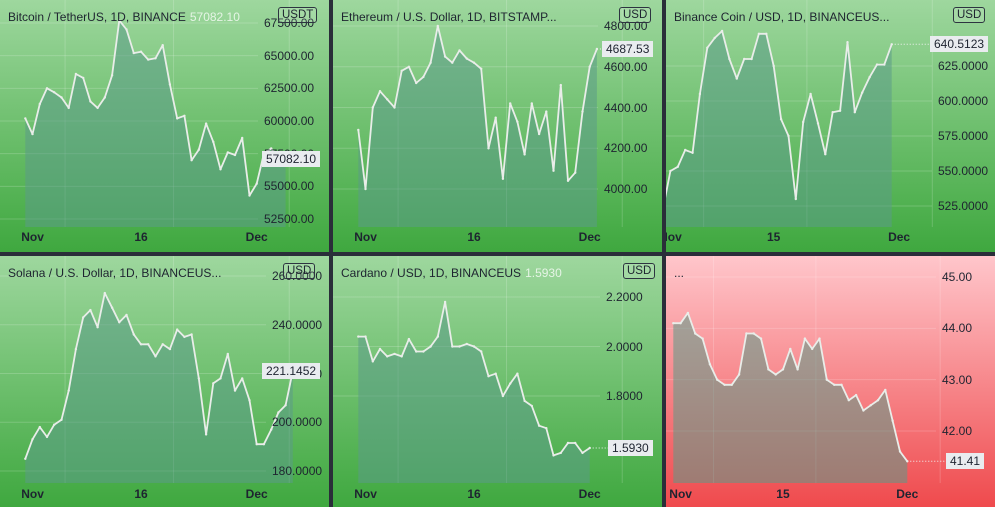  Describe the element at coordinates (298, 15) in the screenshot. I see `currency-badge: USDT` at that location.